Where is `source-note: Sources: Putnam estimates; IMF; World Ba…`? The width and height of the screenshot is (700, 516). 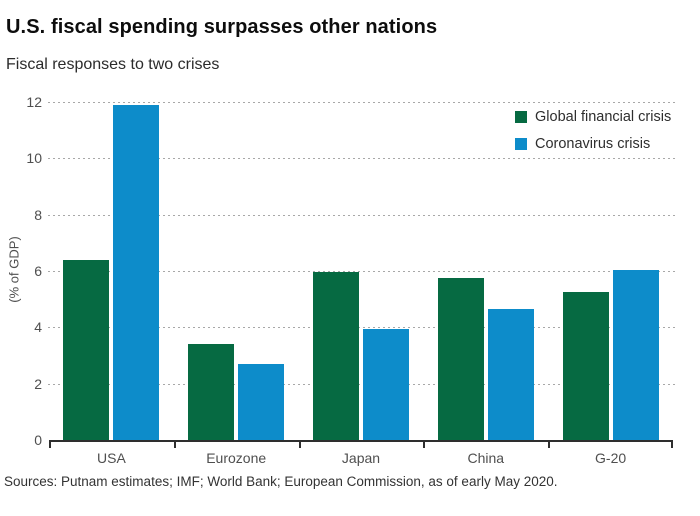
source-note: Sources: Putnam estimates; IMF; World Ba… is located at coordinates (281, 481).